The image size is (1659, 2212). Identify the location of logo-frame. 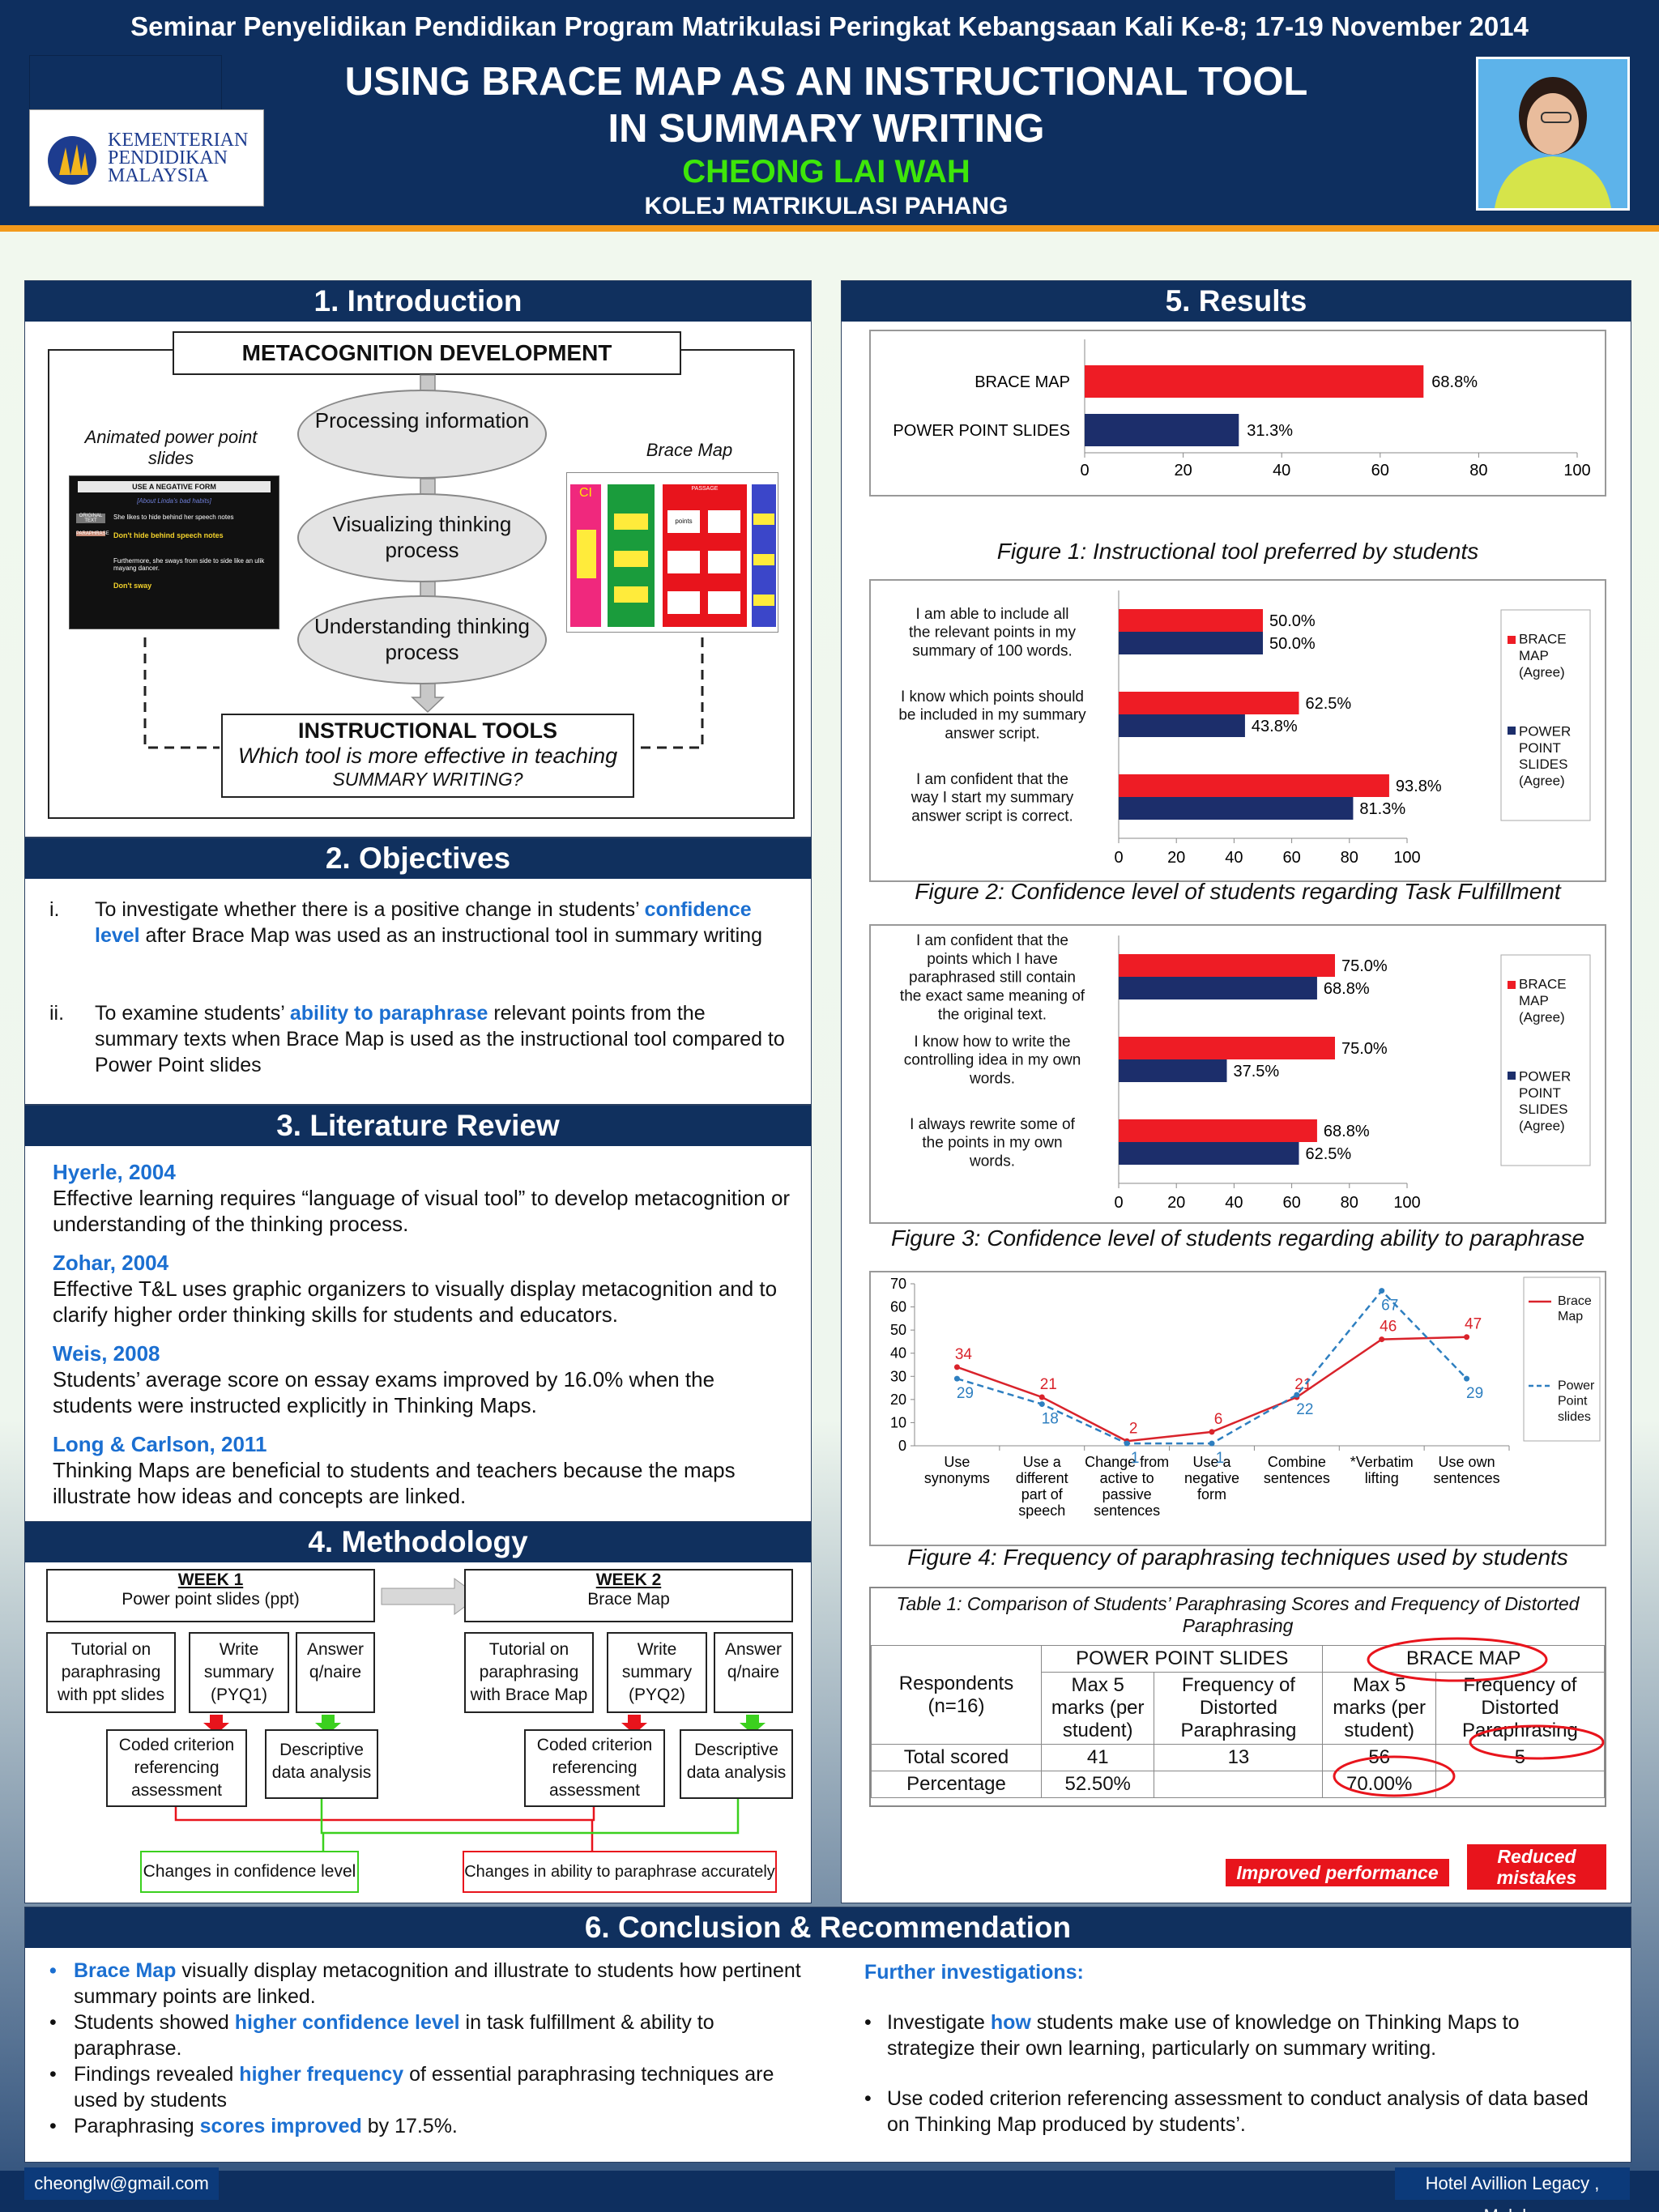
(125, 84).